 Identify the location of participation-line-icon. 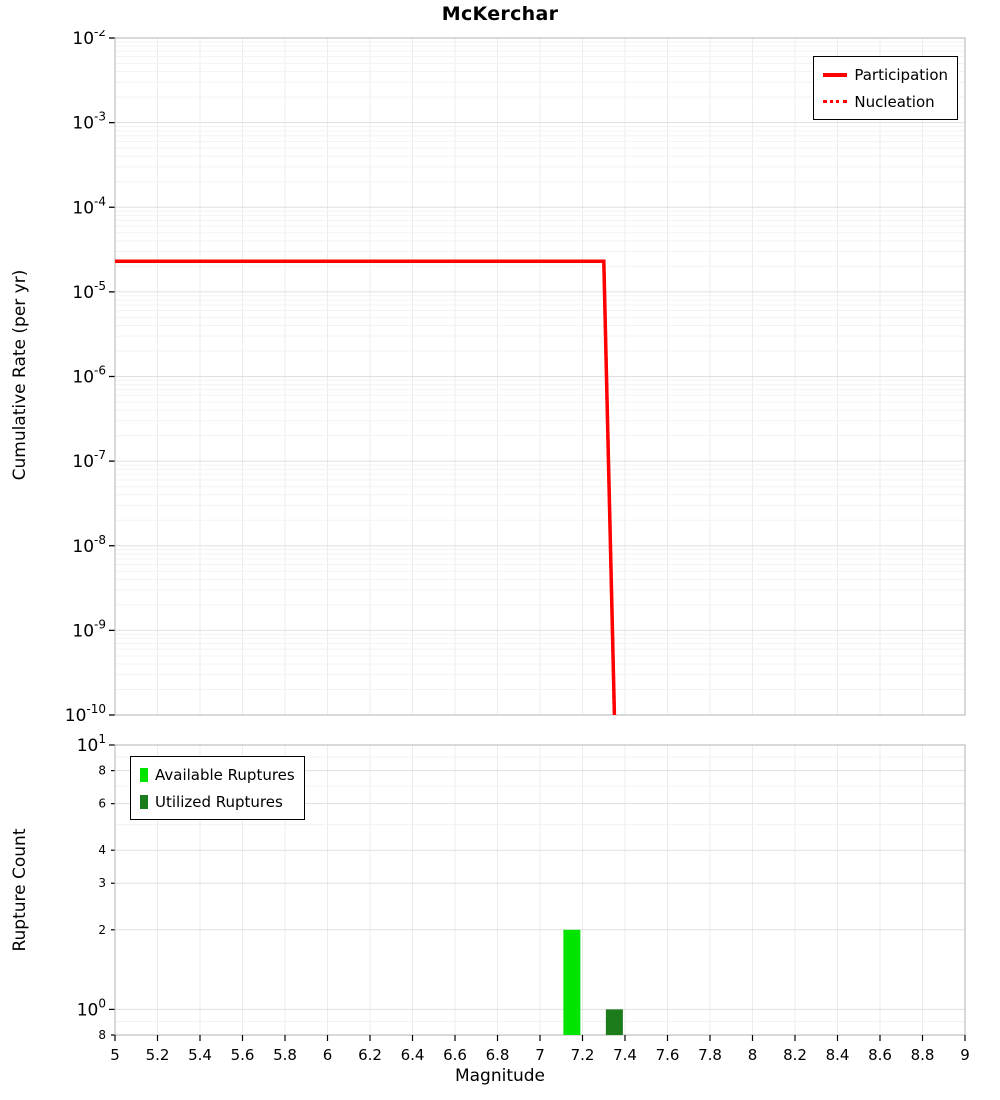
(835, 74).